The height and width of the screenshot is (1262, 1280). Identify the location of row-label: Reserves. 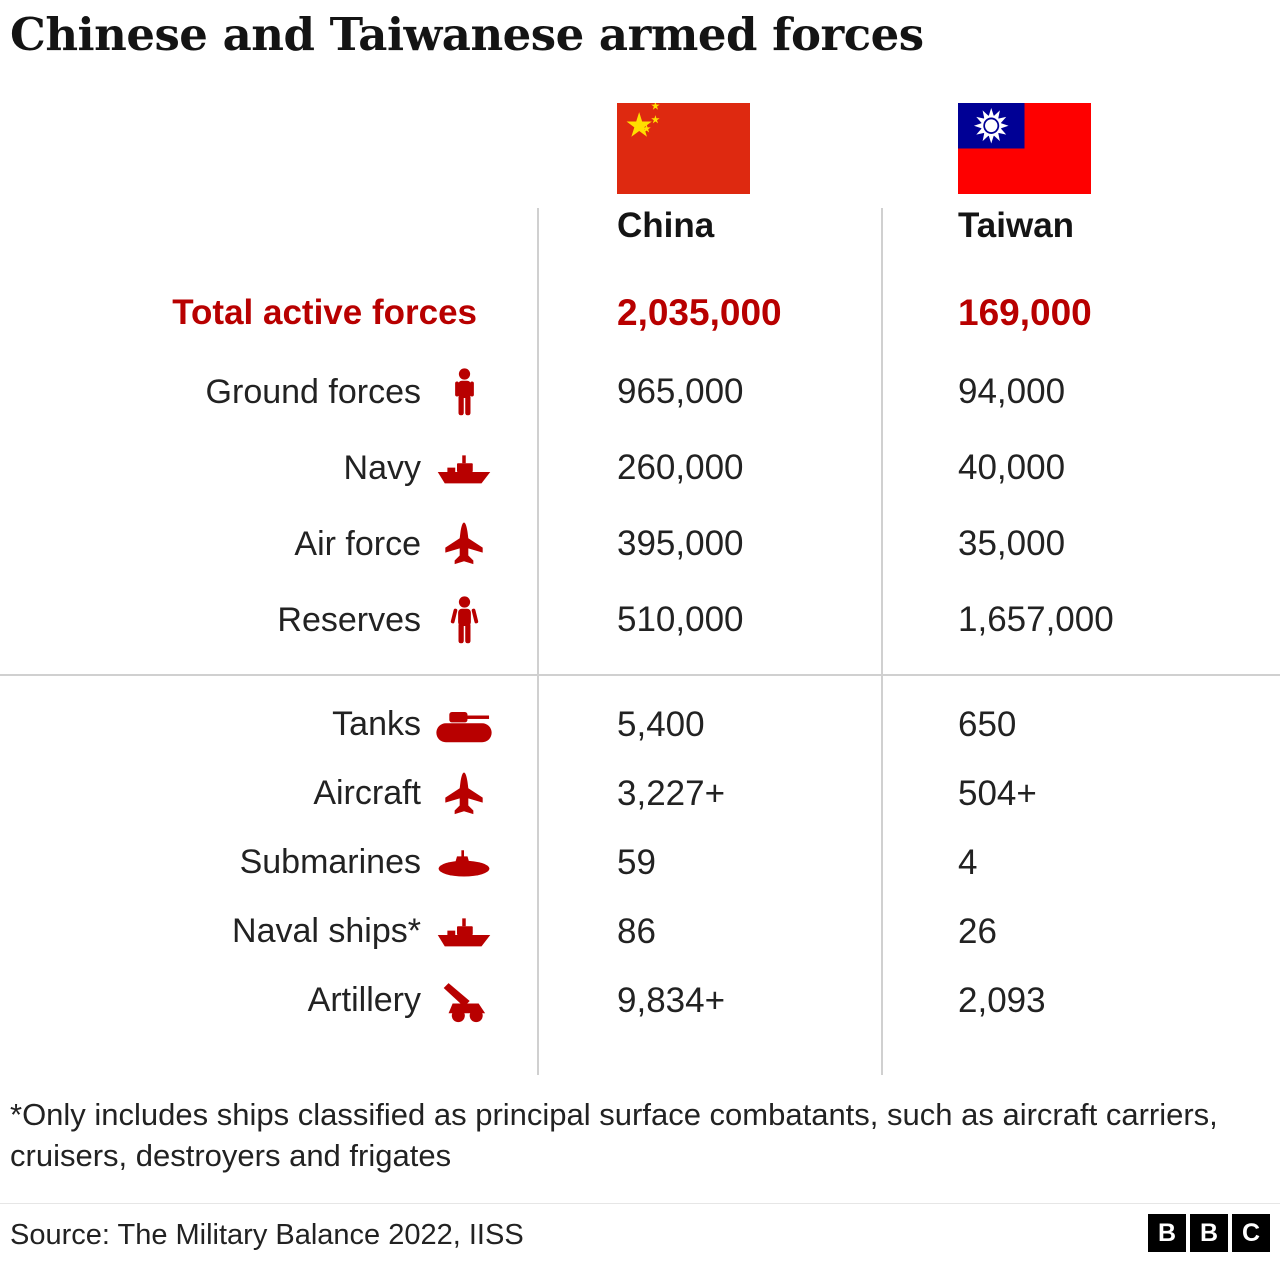
(268, 620).